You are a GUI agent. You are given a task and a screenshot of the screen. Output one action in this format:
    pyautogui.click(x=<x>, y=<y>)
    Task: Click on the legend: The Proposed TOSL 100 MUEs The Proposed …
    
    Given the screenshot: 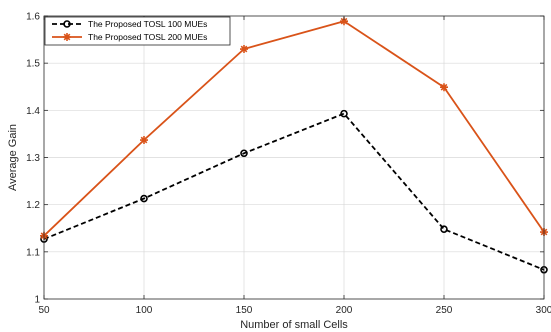 What is the action you would take?
    pyautogui.click(x=137, y=31)
    